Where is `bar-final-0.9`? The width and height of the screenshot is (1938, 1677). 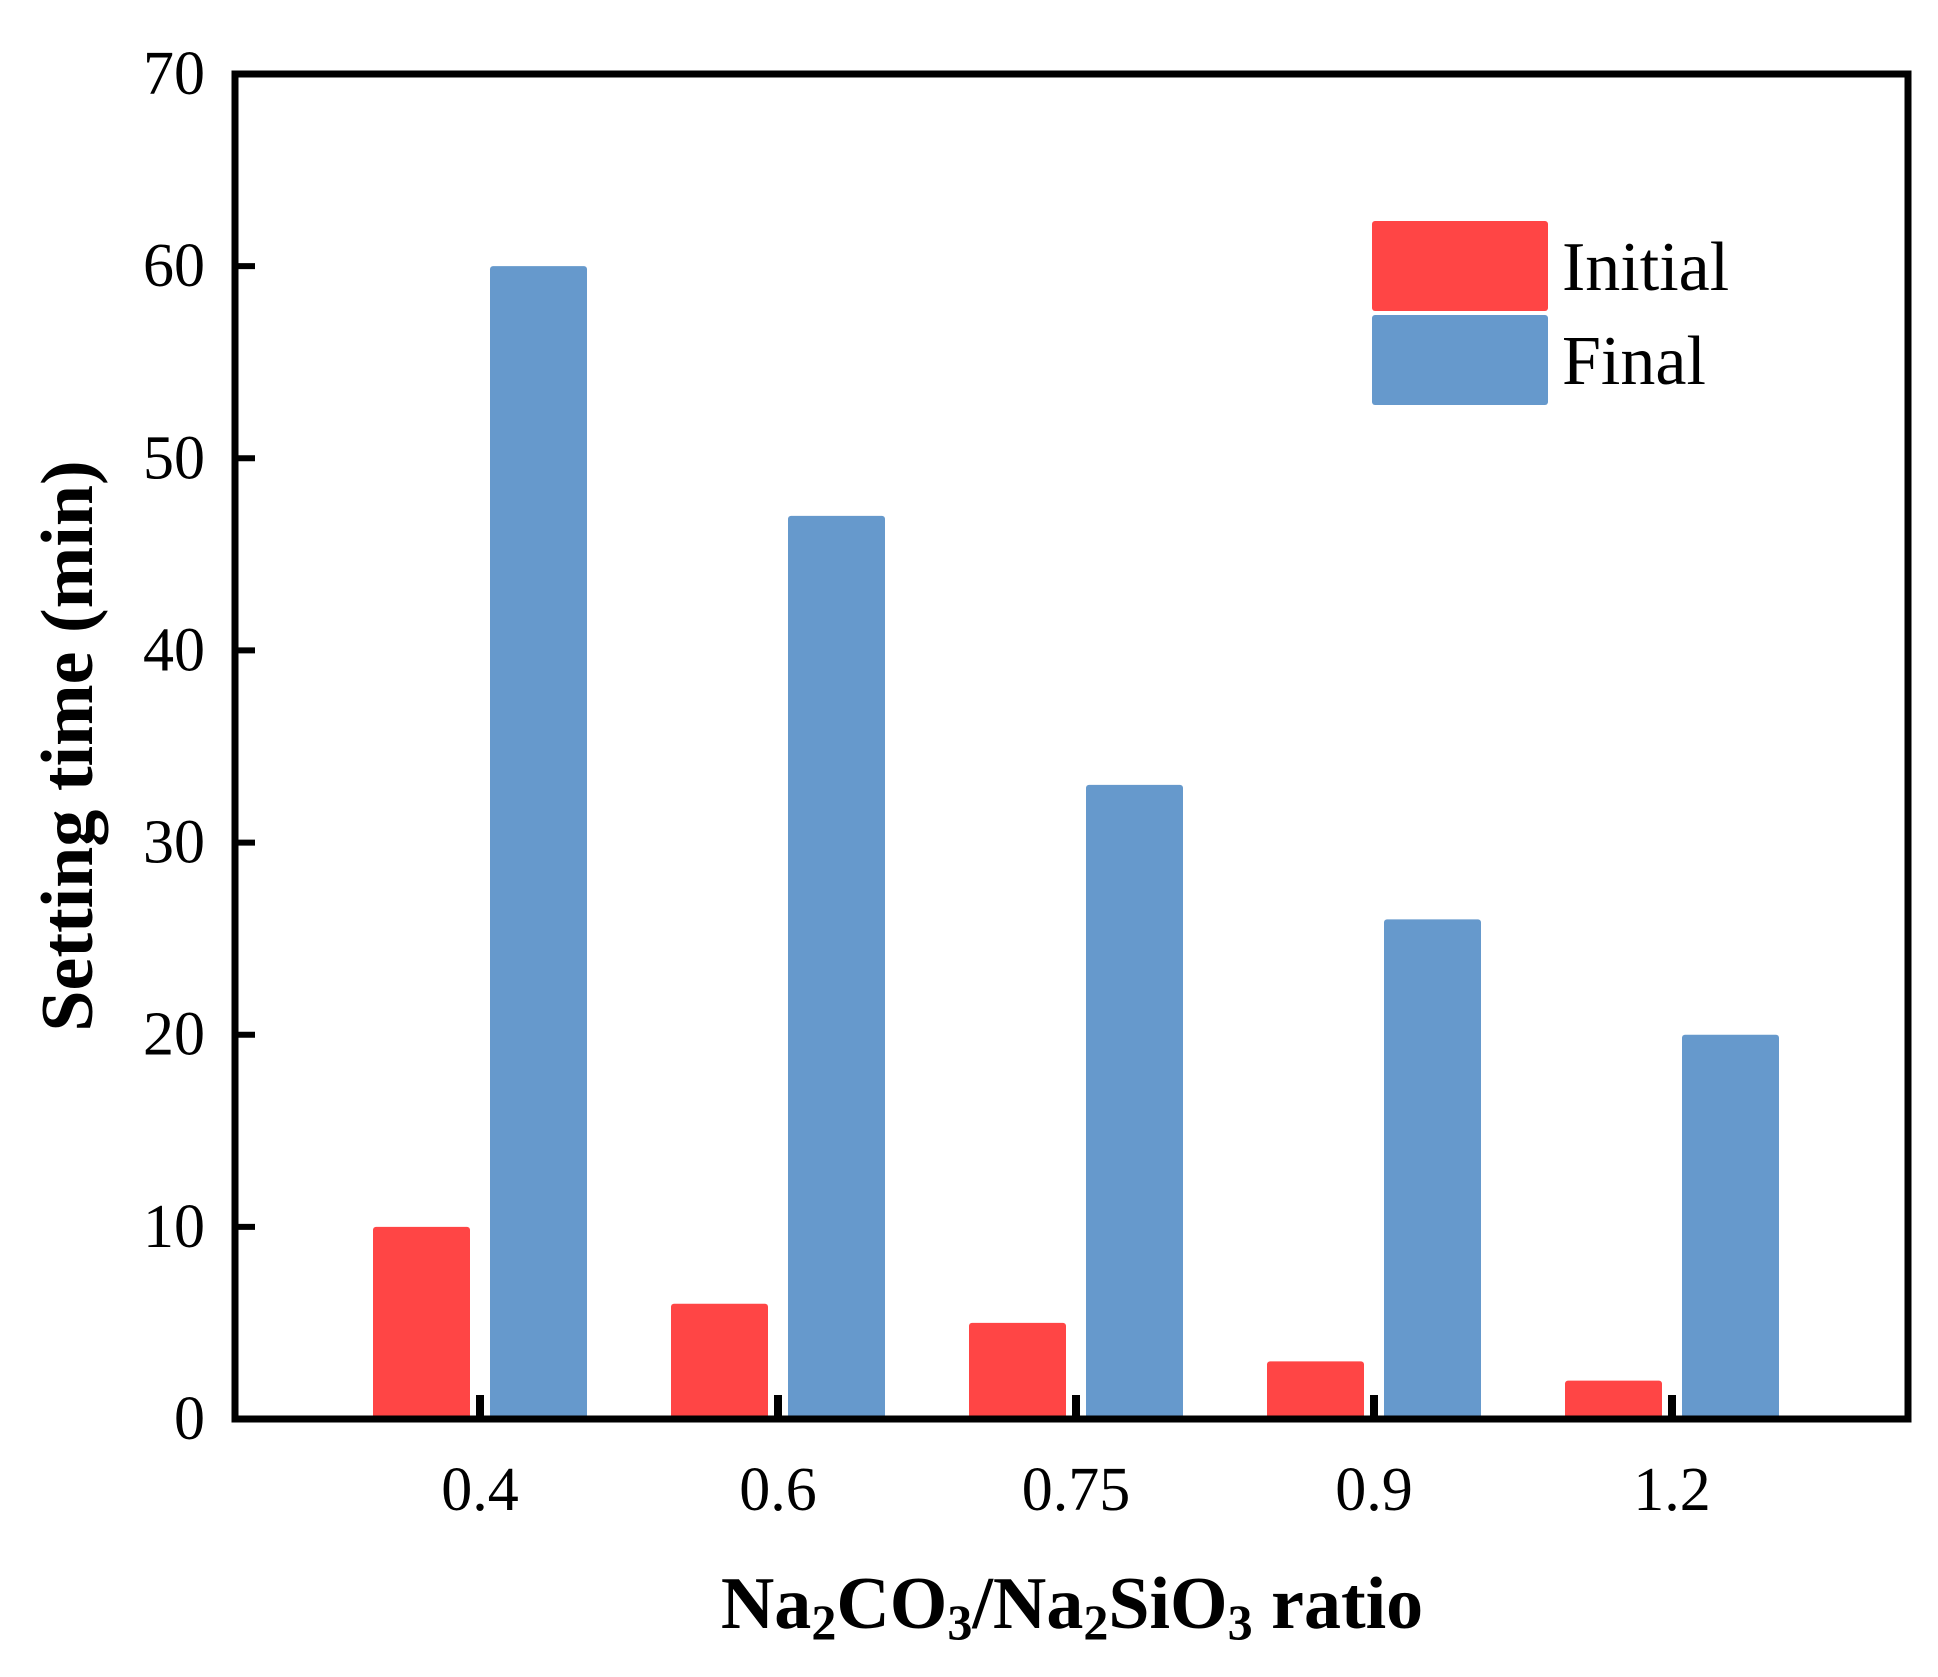
bar-final-0.9 is located at coordinates (1432, 1169).